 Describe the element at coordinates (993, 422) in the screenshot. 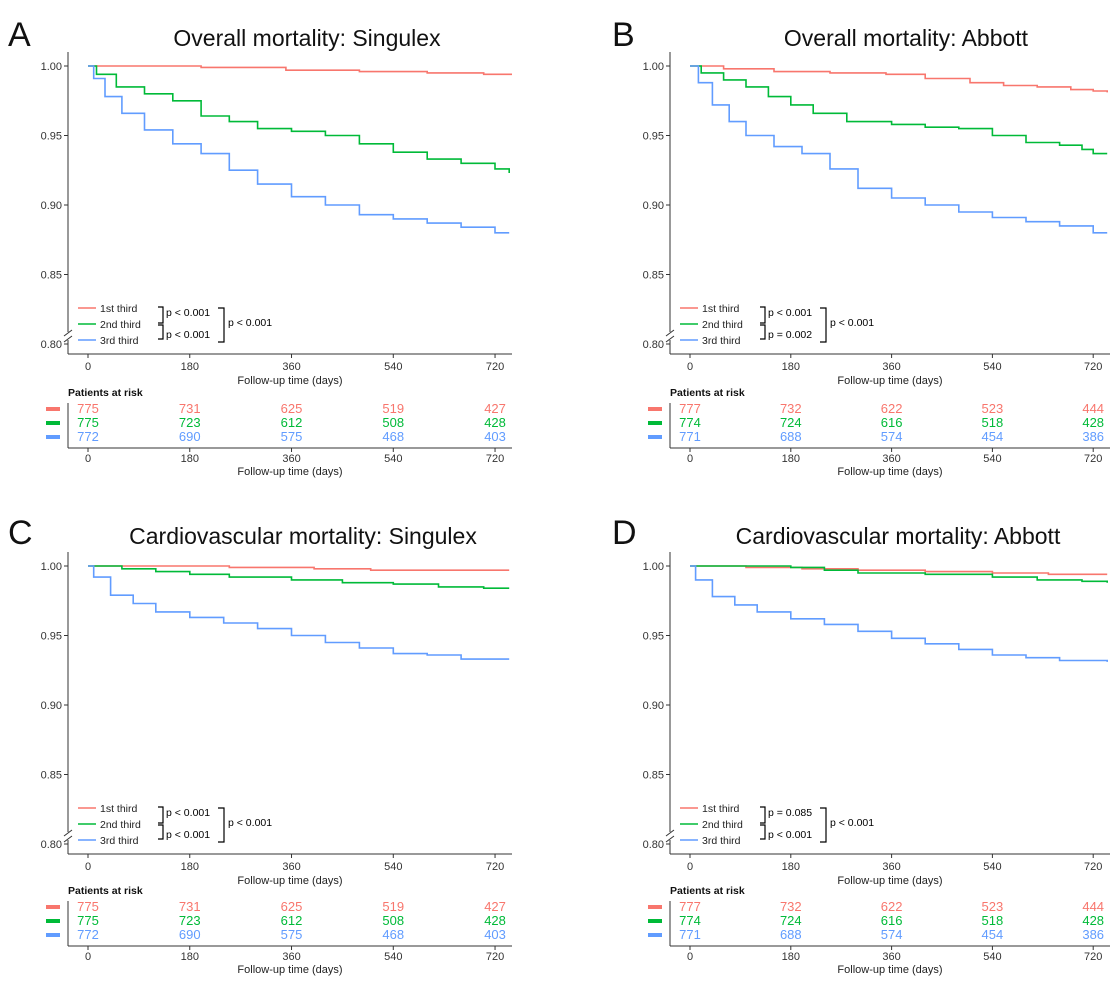

I see `risk-count: 518` at that location.